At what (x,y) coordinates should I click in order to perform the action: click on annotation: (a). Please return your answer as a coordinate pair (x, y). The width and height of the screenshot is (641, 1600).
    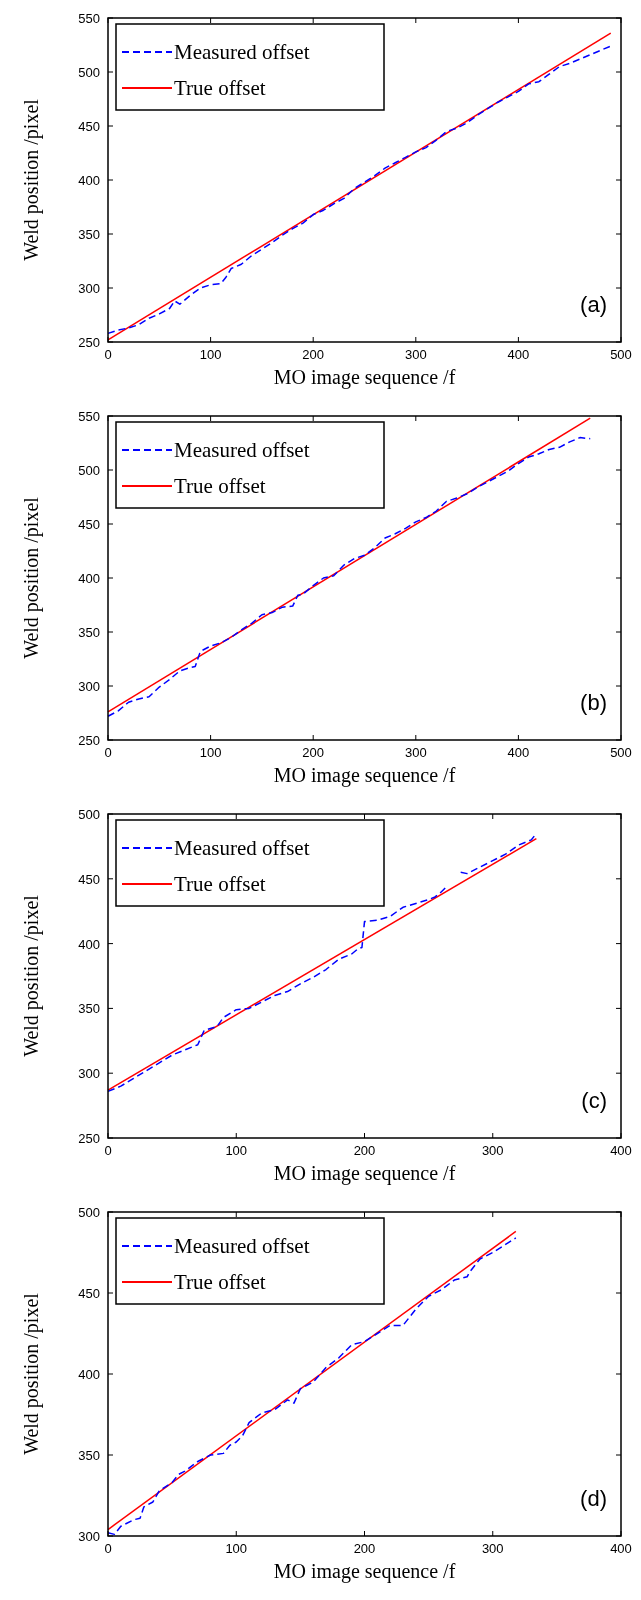
    Looking at the image, I should click on (593, 304).